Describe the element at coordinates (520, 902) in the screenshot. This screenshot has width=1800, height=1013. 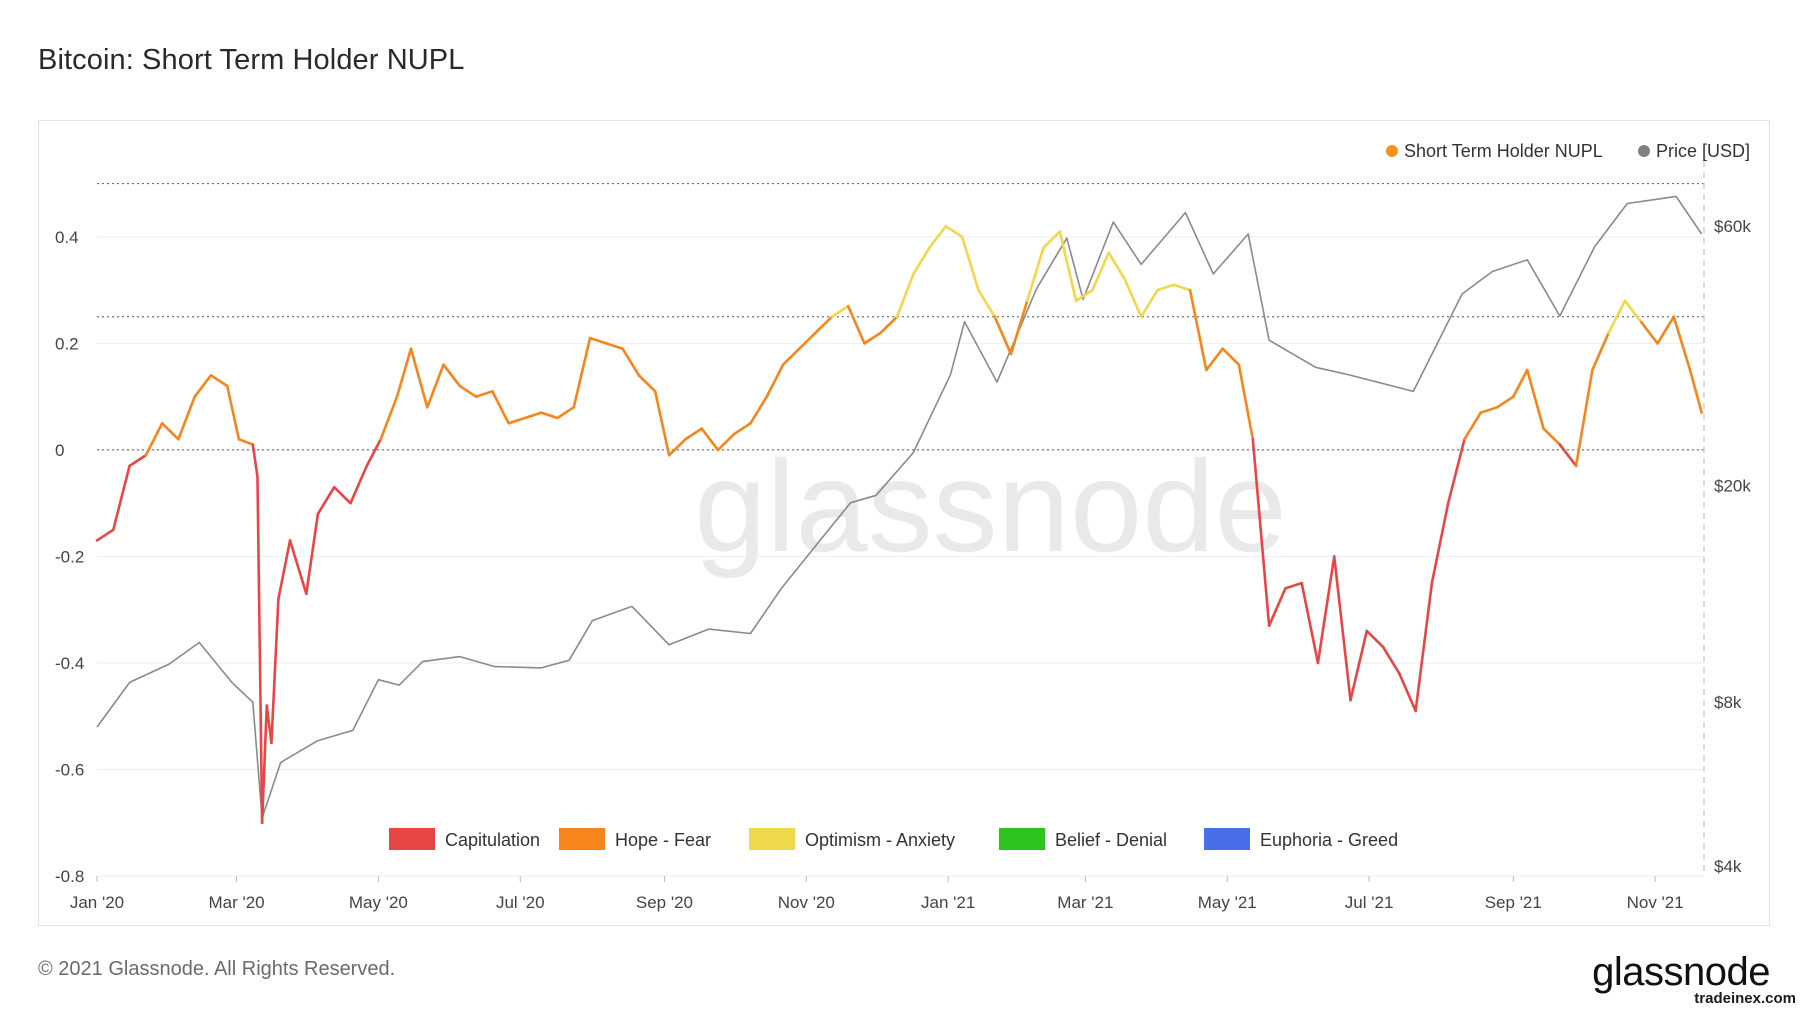
I see `x-tick-label: Jul '20` at that location.